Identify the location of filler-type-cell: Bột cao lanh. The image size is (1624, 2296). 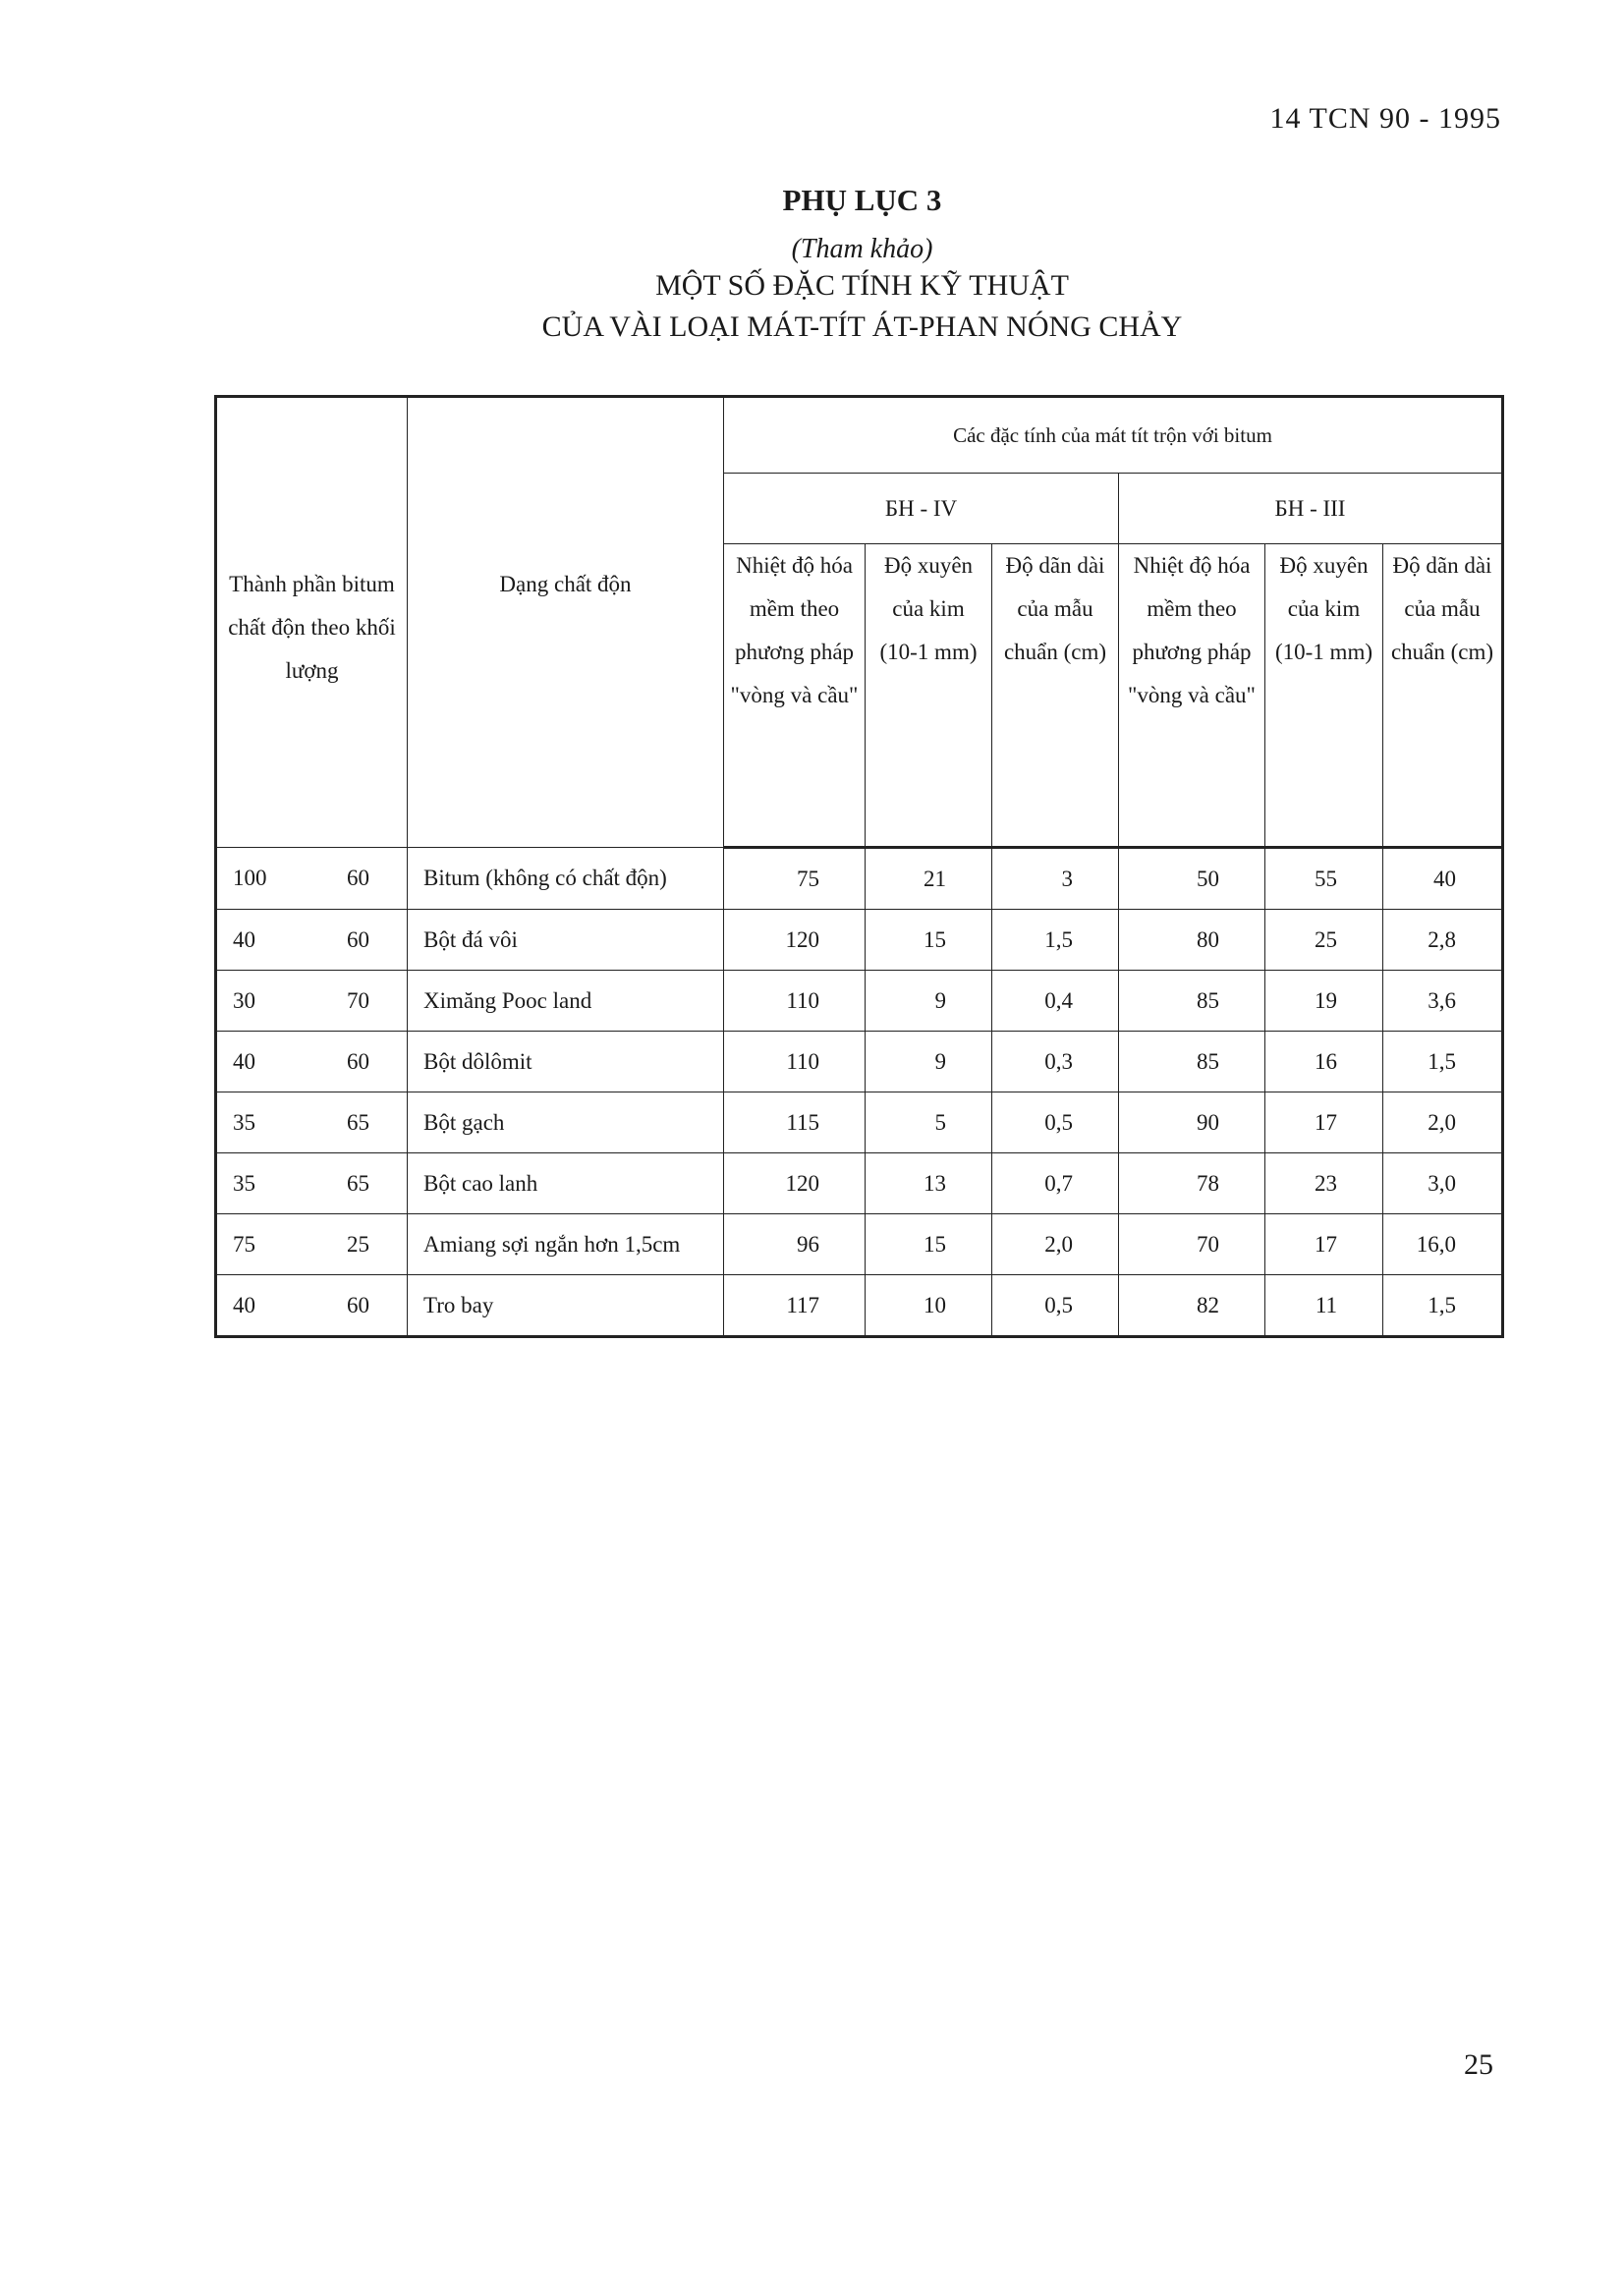
(565, 1183).